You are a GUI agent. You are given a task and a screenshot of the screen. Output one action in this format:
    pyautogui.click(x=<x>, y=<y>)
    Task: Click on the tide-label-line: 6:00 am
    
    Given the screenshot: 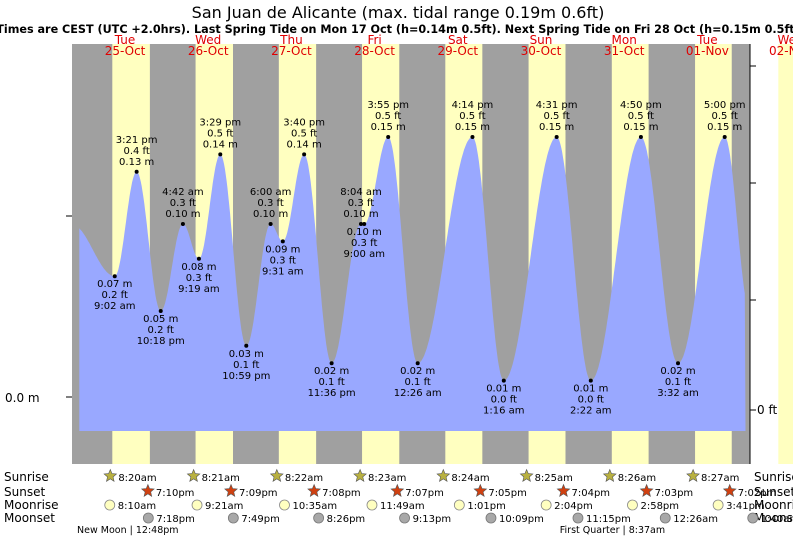 What is the action you would take?
    pyautogui.click(x=271, y=192)
    